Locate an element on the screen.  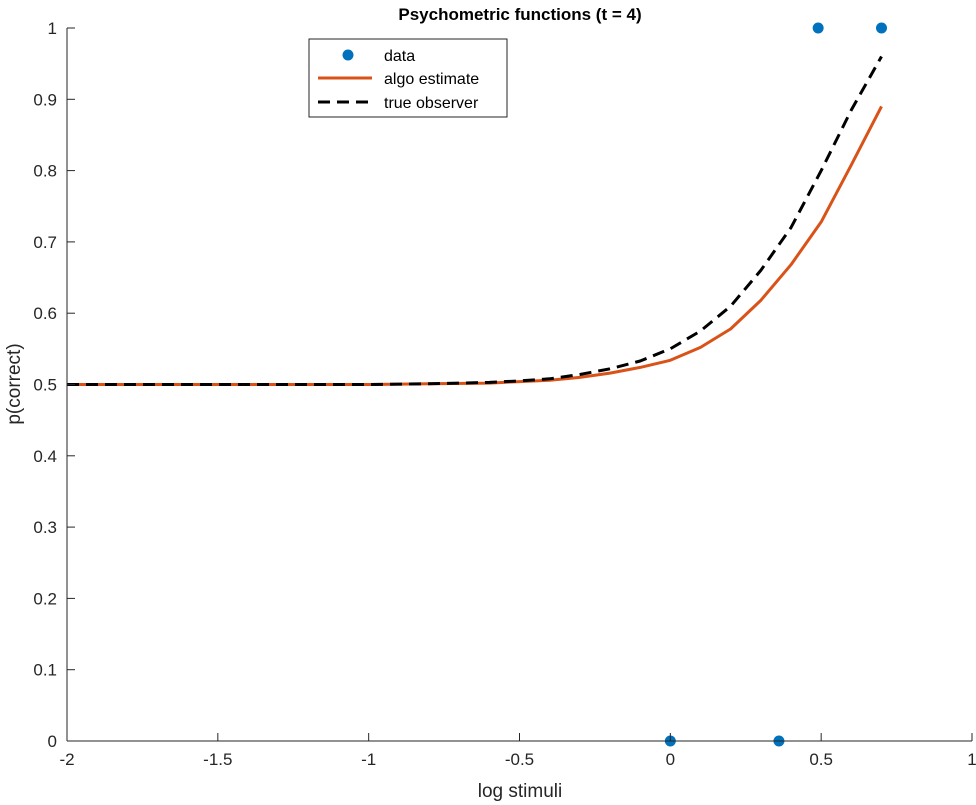
y-tick-label: 0.2 is located at coordinates (45, 598).